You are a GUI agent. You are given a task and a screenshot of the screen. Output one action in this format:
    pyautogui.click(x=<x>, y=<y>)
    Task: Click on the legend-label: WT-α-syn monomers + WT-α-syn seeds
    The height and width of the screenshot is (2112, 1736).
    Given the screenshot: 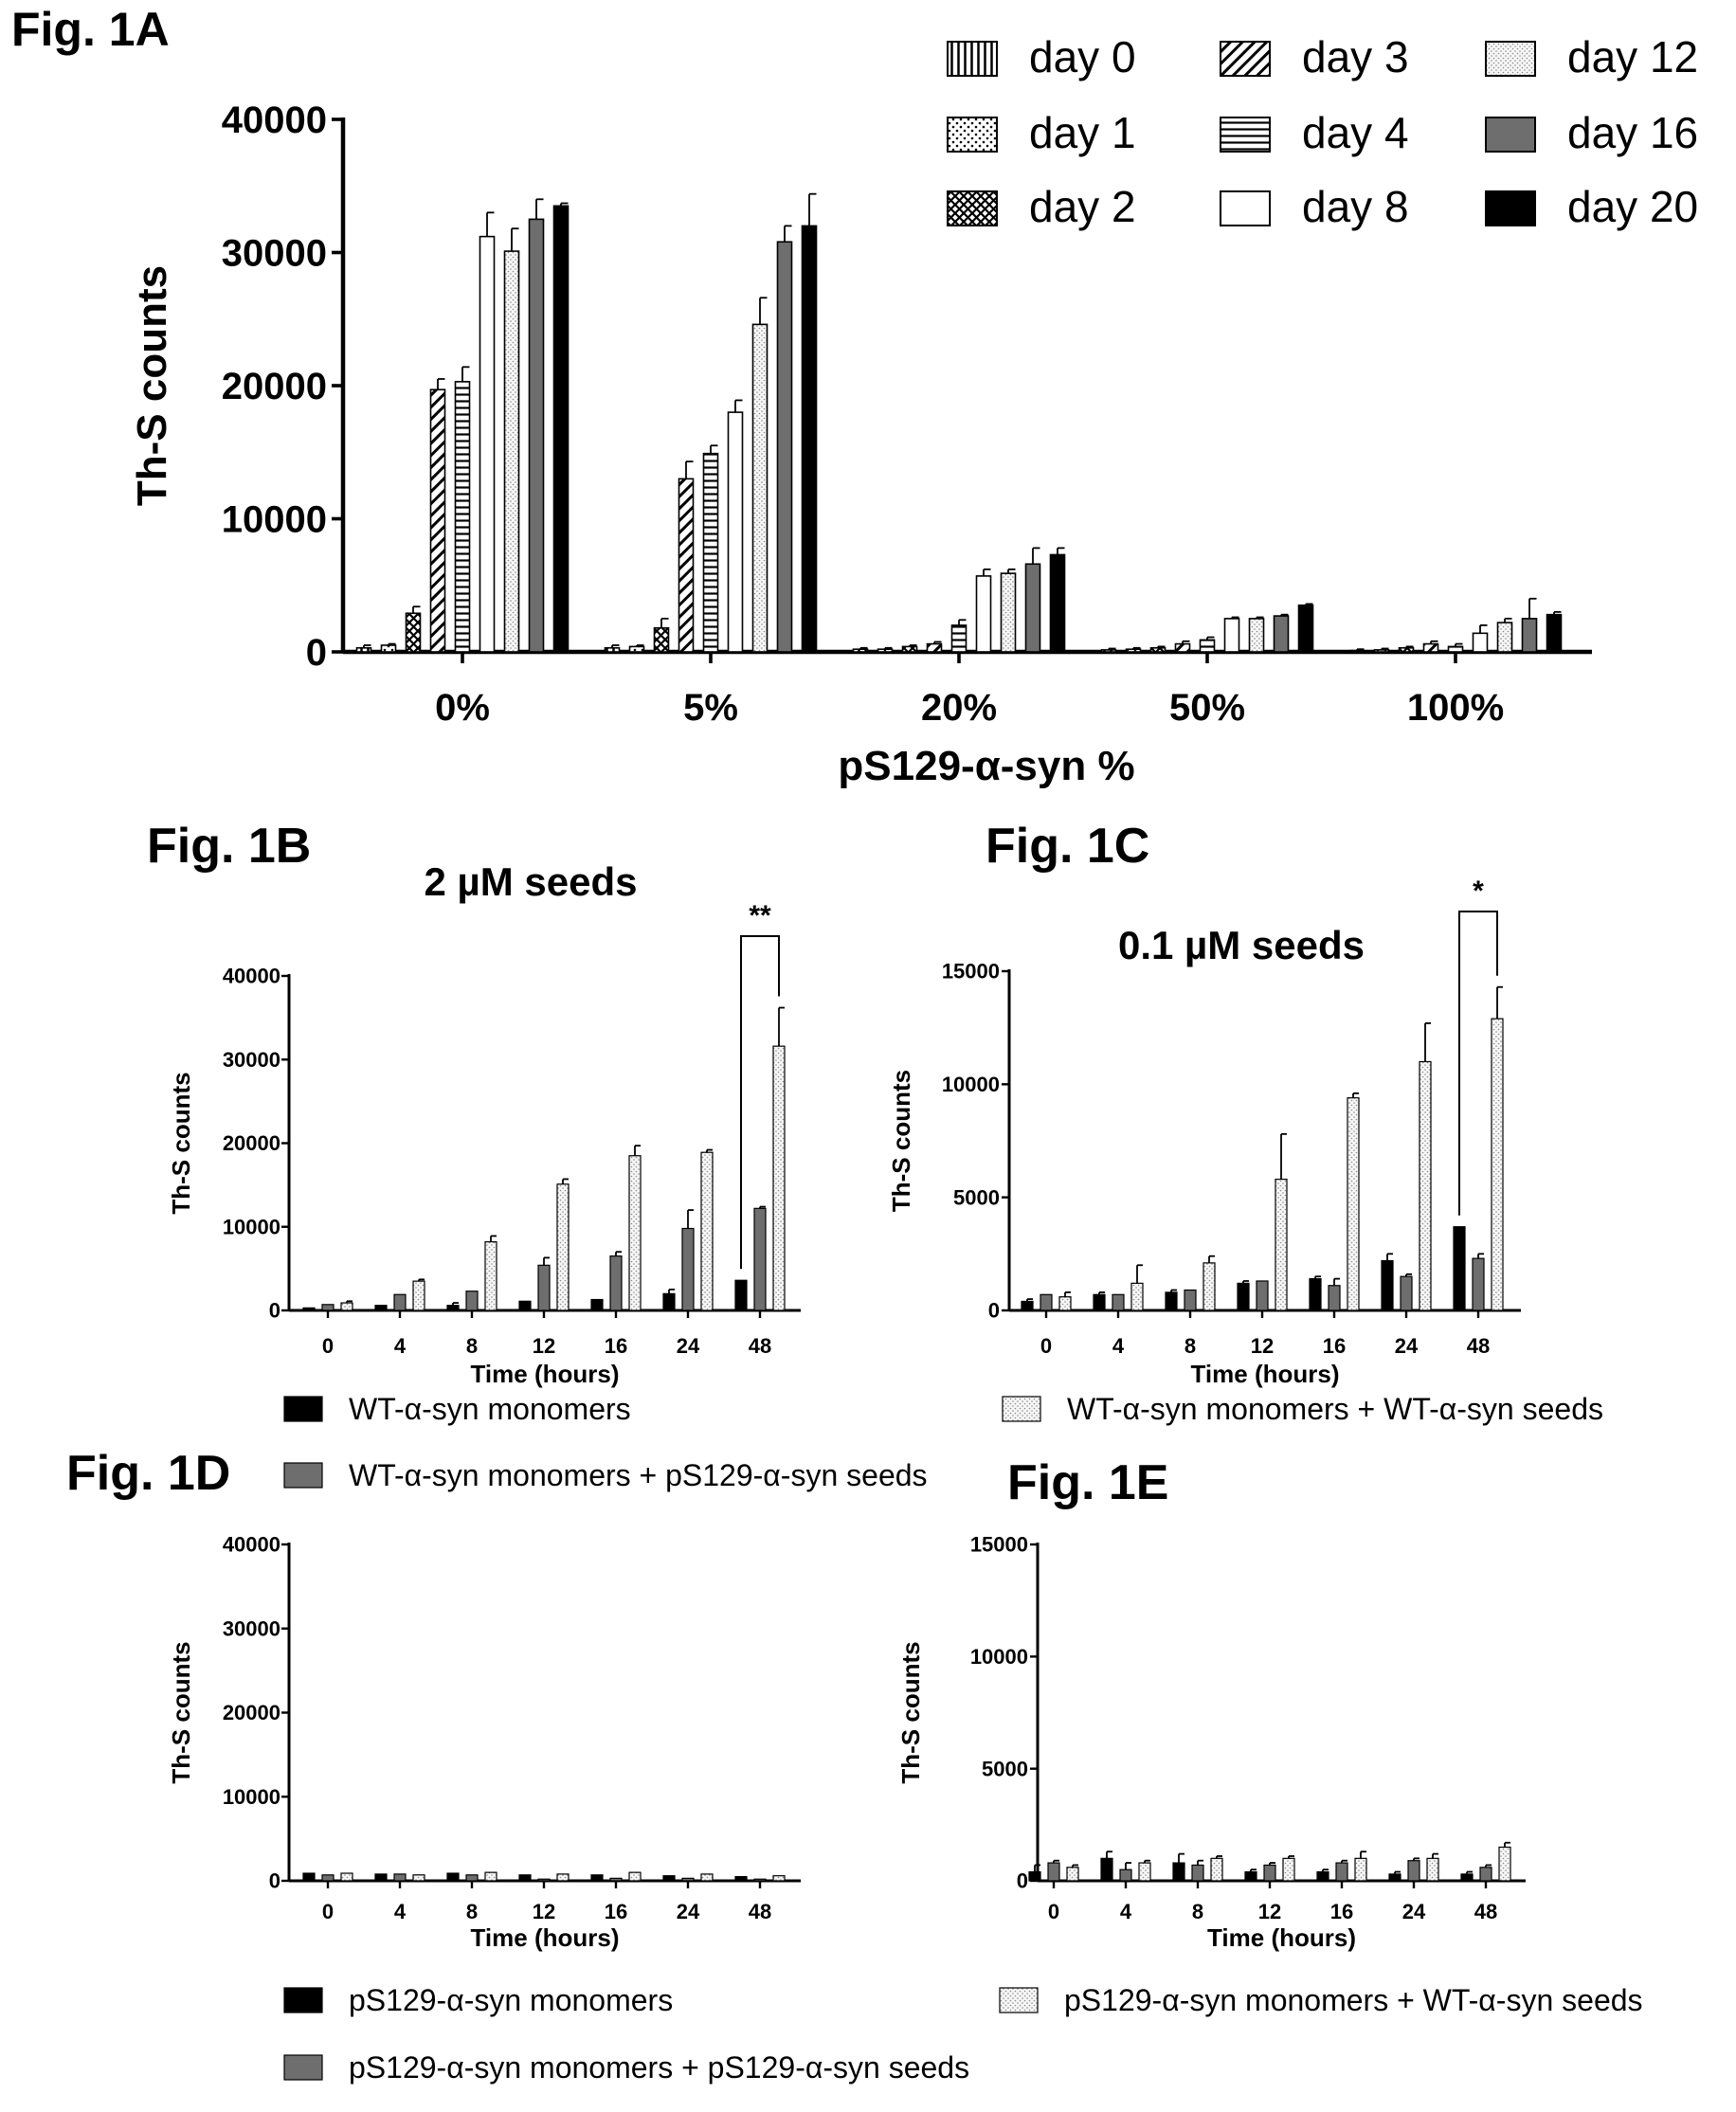 What is the action you would take?
    pyautogui.click(x=1335, y=1409)
    